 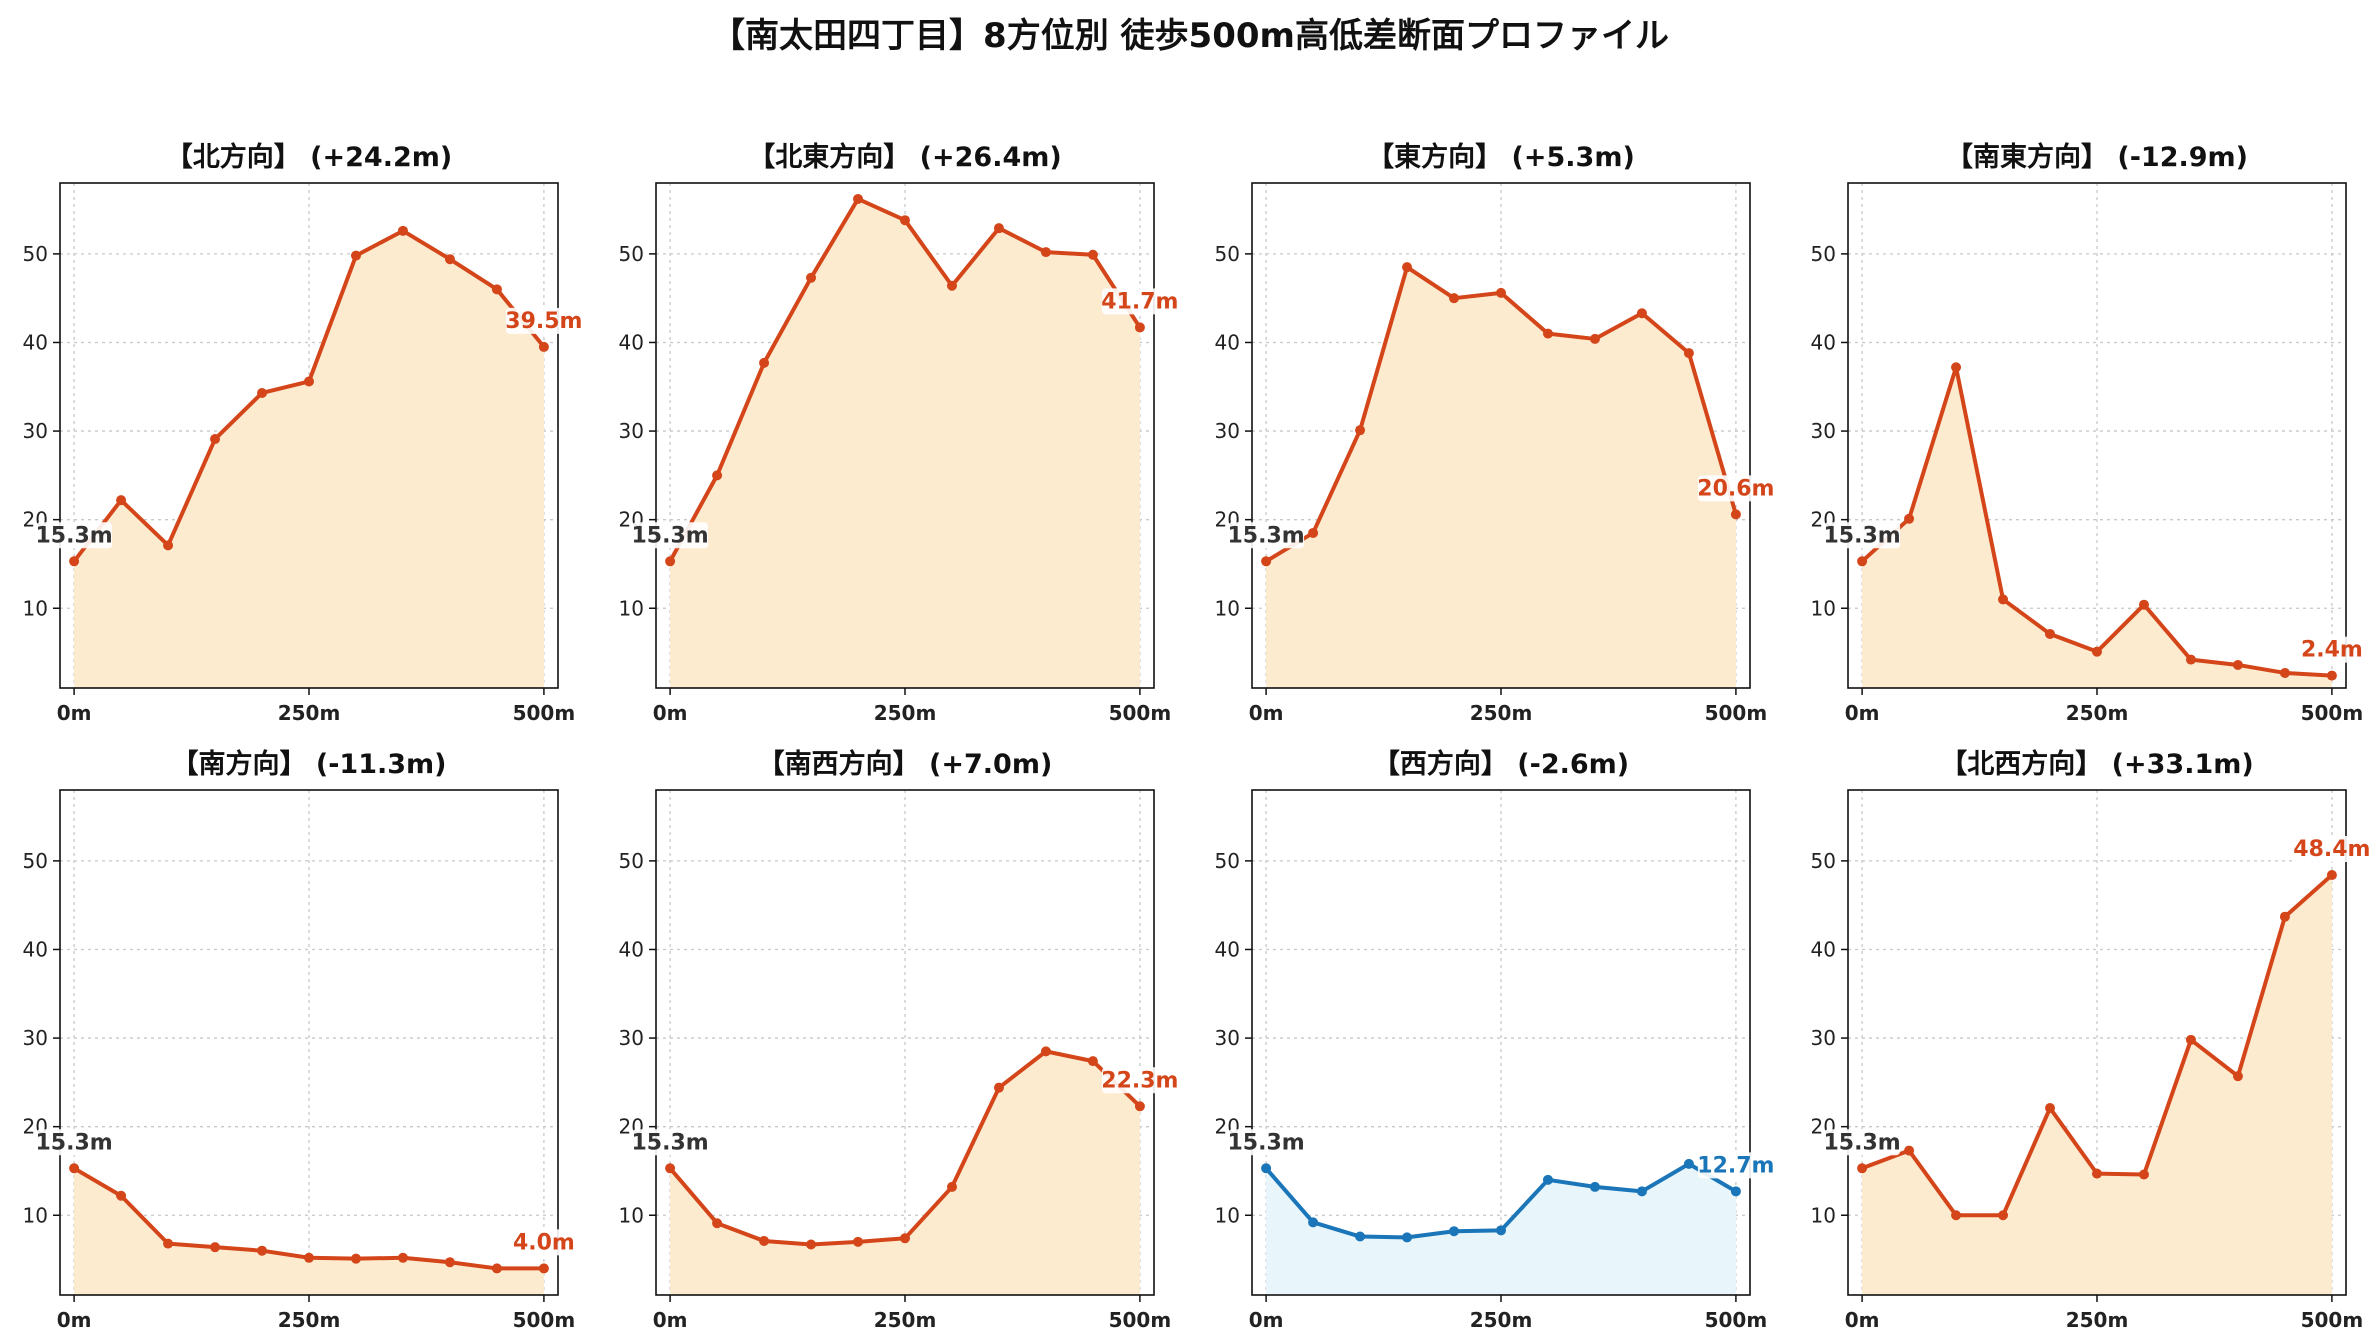 I want to click on figure-title: 【南太田四丁目】8方位別 徒歩500m高低差断面プロファイル, so click(x=1190, y=36).